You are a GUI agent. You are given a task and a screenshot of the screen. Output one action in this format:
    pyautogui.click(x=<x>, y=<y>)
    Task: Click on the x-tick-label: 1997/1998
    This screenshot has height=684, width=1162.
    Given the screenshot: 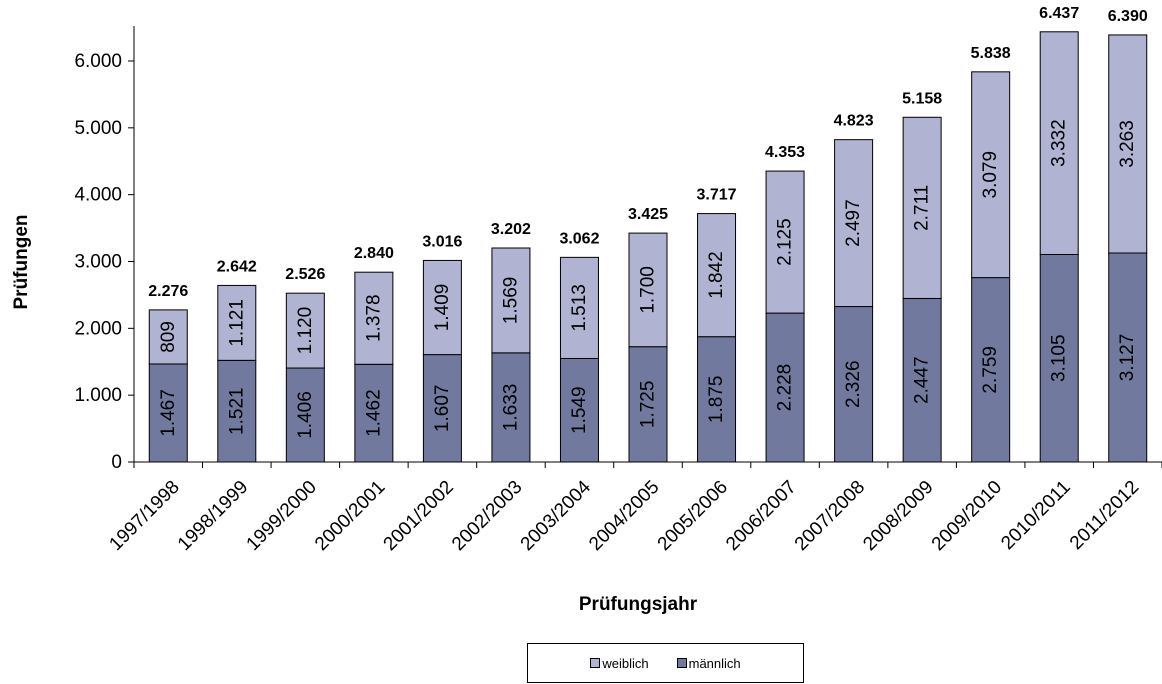 What is the action you would take?
    pyautogui.click(x=144, y=516)
    